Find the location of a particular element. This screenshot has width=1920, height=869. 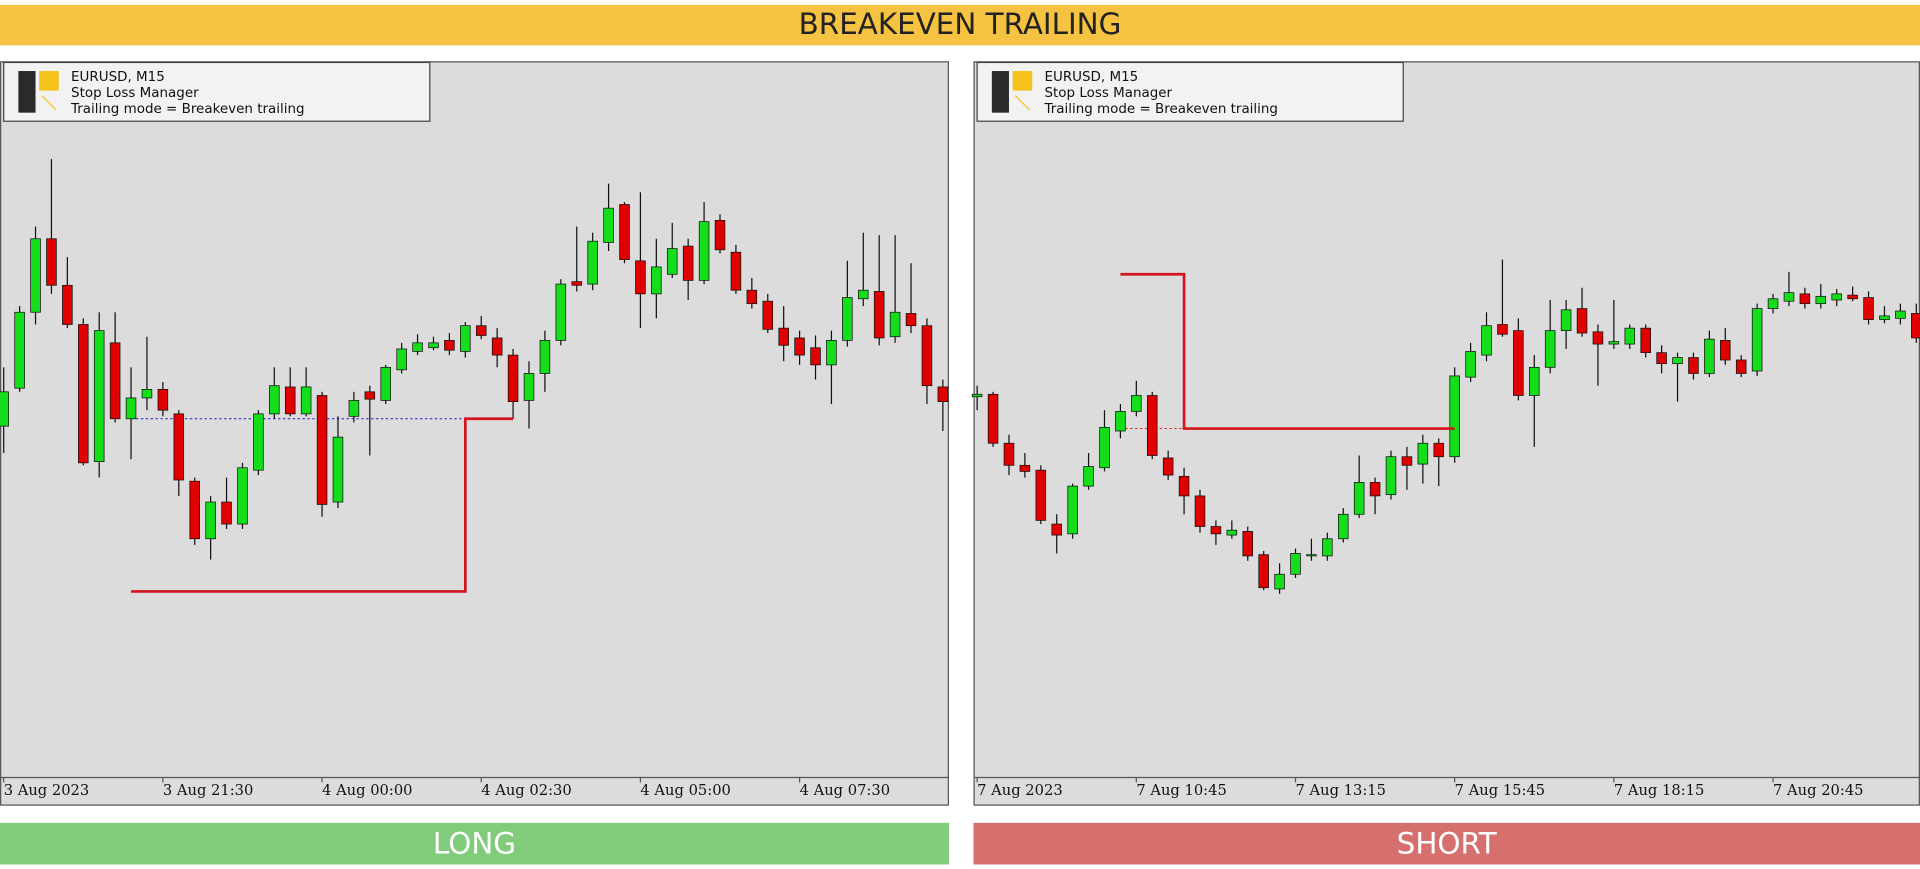

info-text: Stop Loss Manager is located at coordinates (1108, 93).